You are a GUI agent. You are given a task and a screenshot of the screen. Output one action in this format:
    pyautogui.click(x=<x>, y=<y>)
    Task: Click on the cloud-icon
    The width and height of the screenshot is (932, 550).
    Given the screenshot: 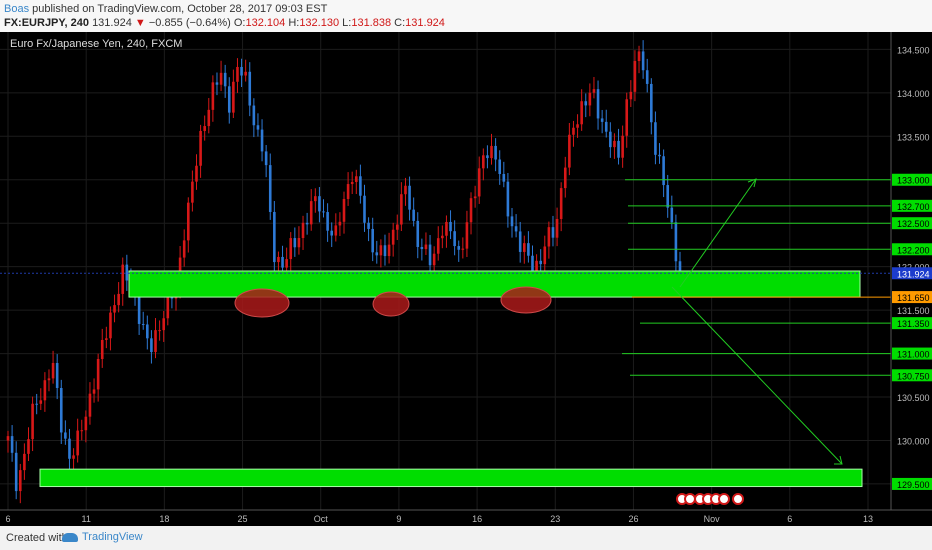 What is the action you would take?
    pyautogui.click(x=70, y=537)
    